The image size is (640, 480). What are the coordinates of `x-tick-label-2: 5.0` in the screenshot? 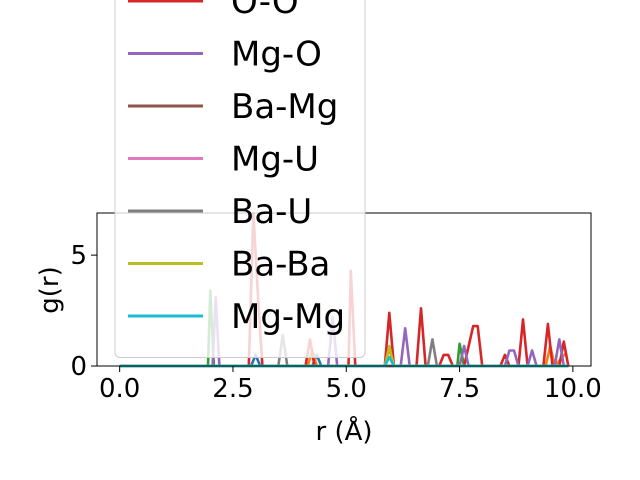 It's located at (346, 389).